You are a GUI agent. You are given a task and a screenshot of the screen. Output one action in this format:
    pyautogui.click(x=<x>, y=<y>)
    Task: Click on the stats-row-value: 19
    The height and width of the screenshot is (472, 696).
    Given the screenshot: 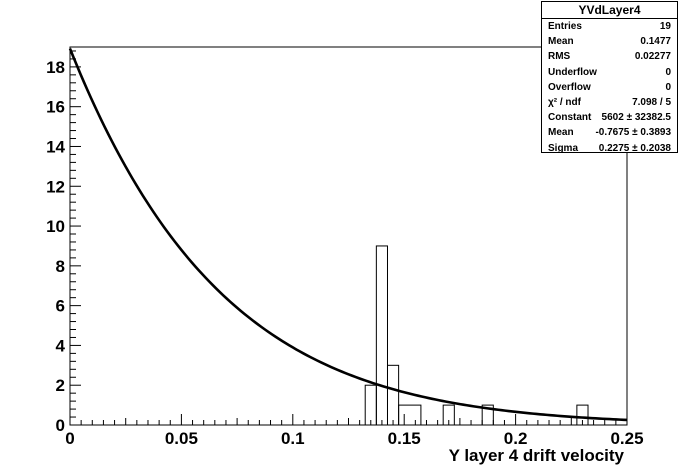 What is the action you would take?
    pyautogui.click(x=665, y=26)
    